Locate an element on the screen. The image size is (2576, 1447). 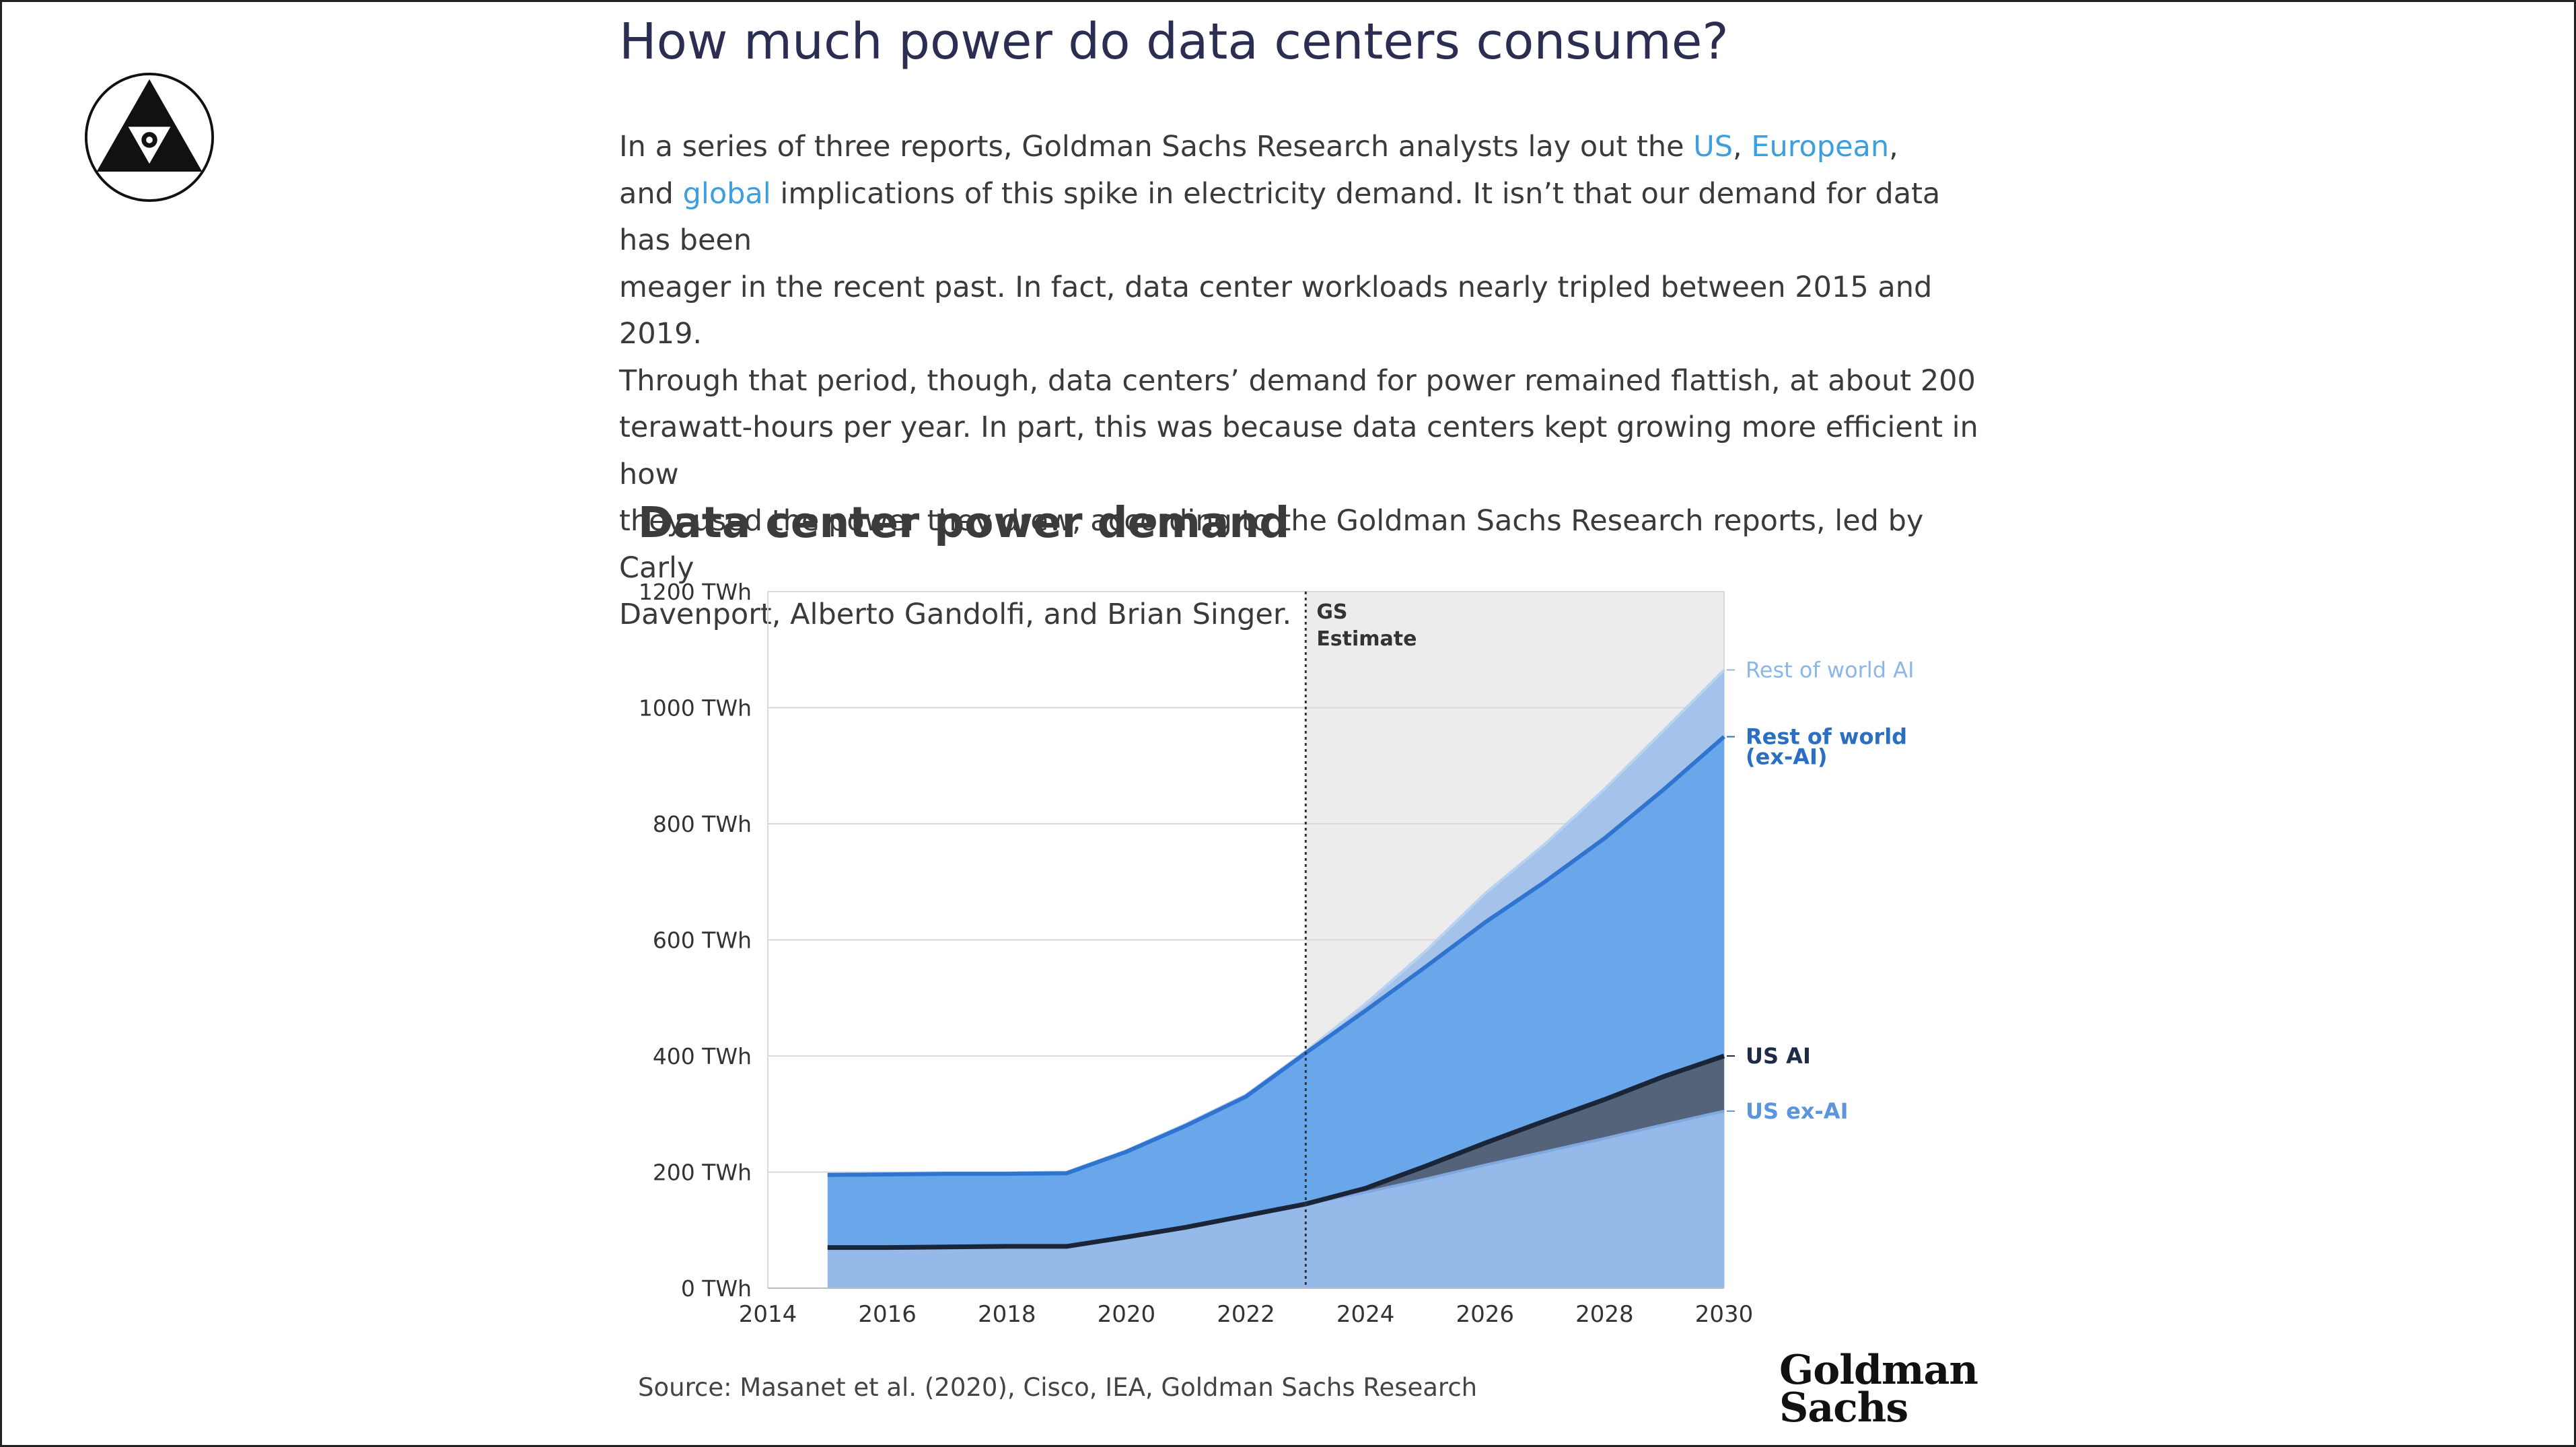
article-text-sep2: , is located at coordinates (1893, 147).